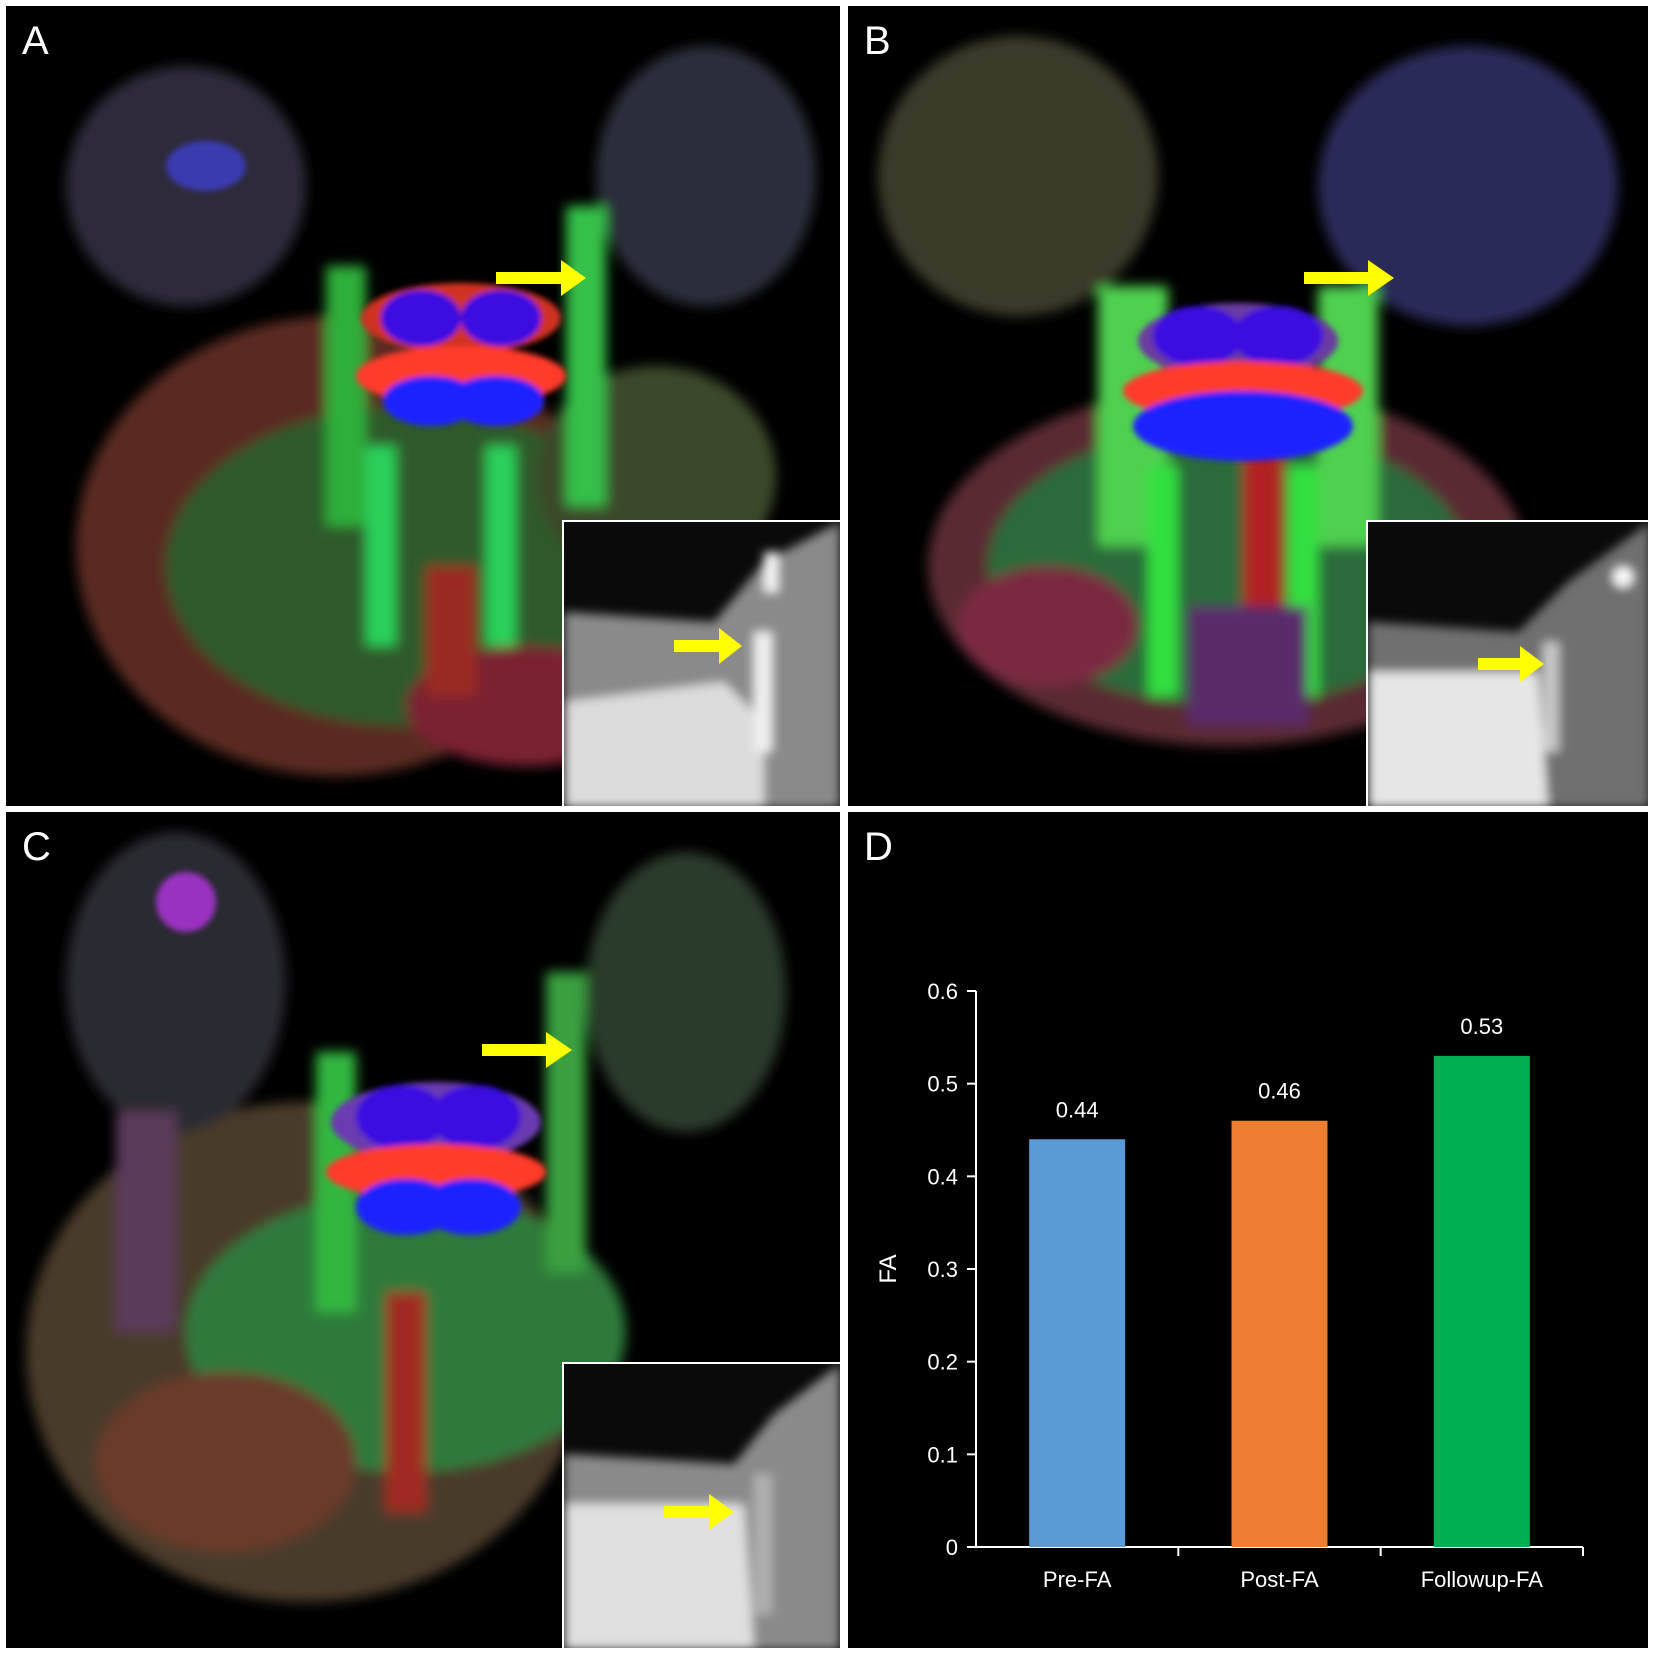 The height and width of the screenshot is (1654, 1654). I want to click on y-tick-label: 0.1, so click(942, 1454).